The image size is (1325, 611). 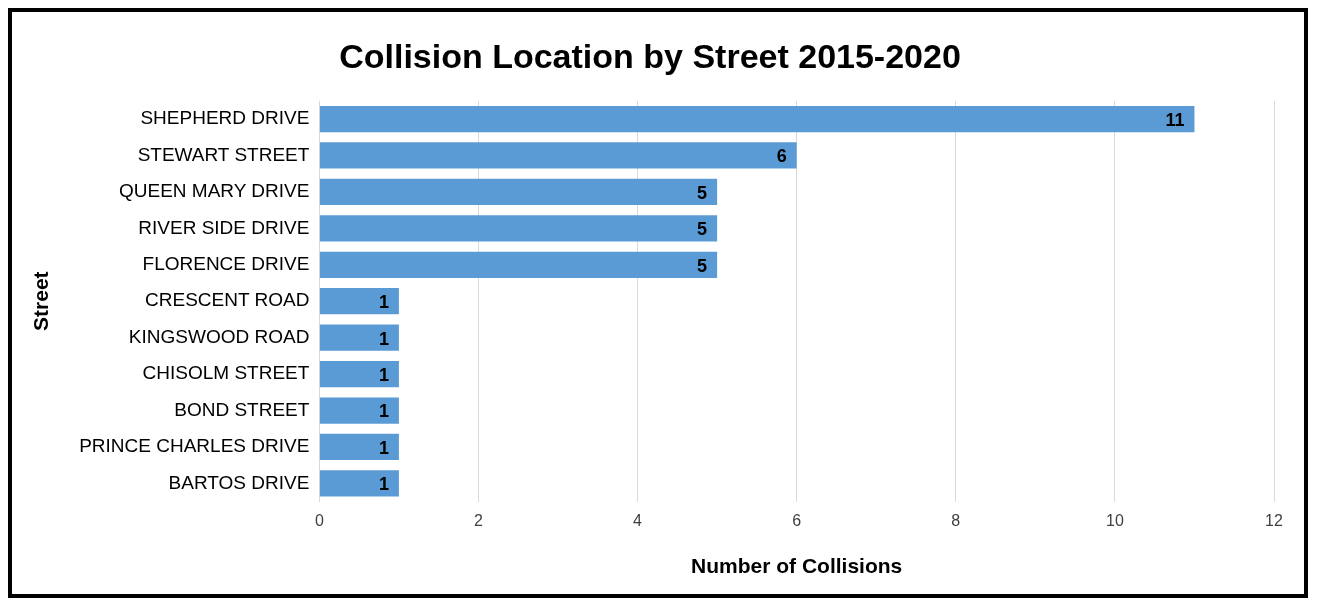 I want to click on x-tick-label: 10, so click(x=1115, y=520).